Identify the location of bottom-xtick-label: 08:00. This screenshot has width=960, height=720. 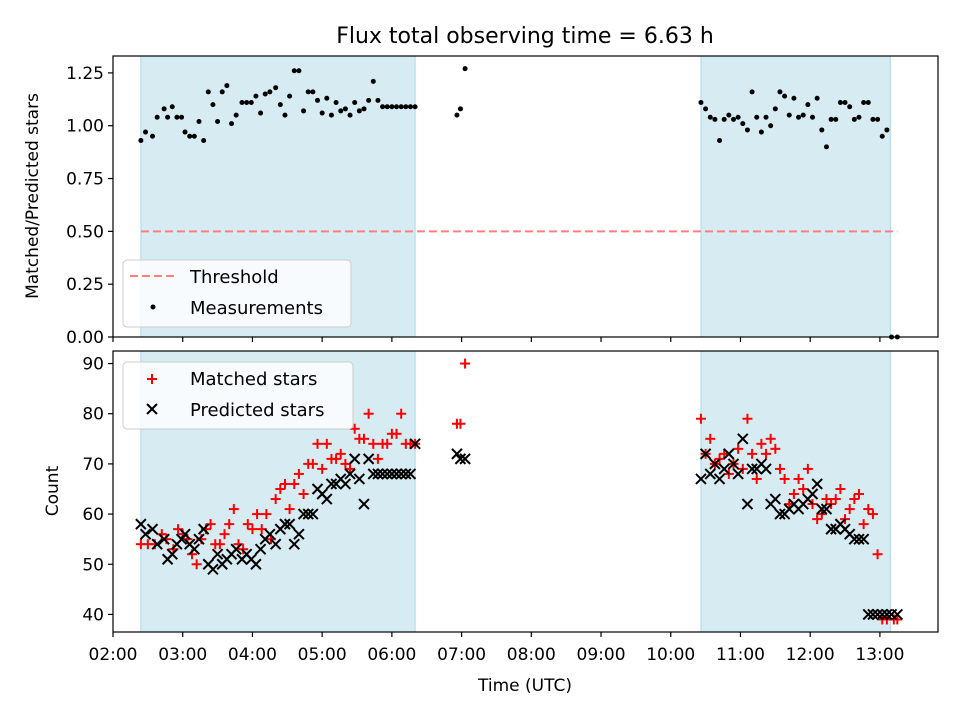
(531, 655).